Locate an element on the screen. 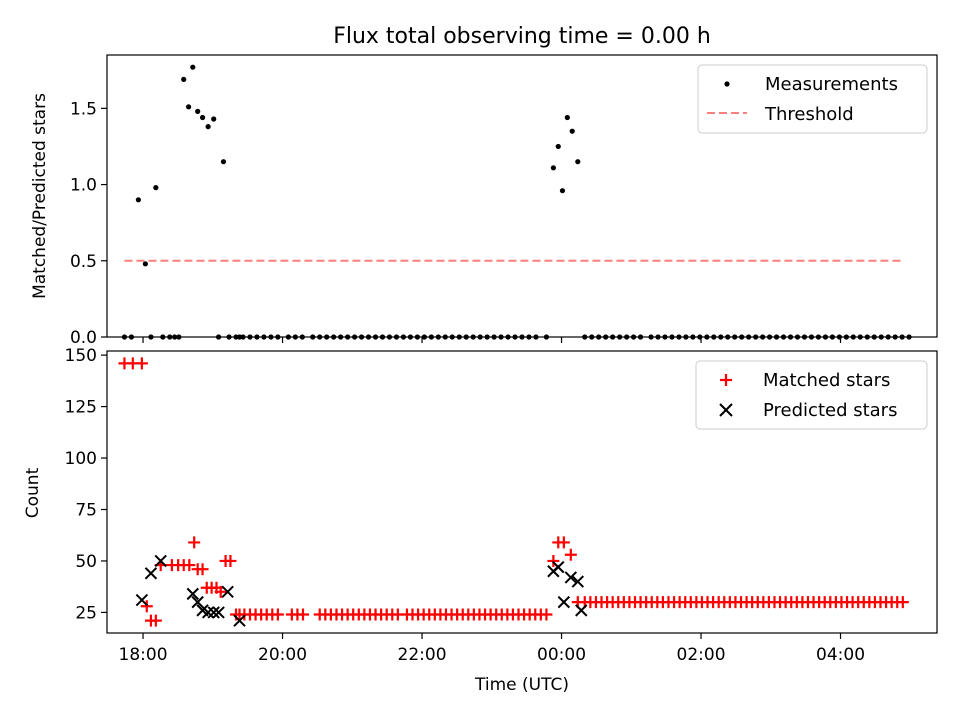 The image size is (960, 720). bottom-y-axis: 25 50 75 100 125 150 is located at coordinates (86, 484).